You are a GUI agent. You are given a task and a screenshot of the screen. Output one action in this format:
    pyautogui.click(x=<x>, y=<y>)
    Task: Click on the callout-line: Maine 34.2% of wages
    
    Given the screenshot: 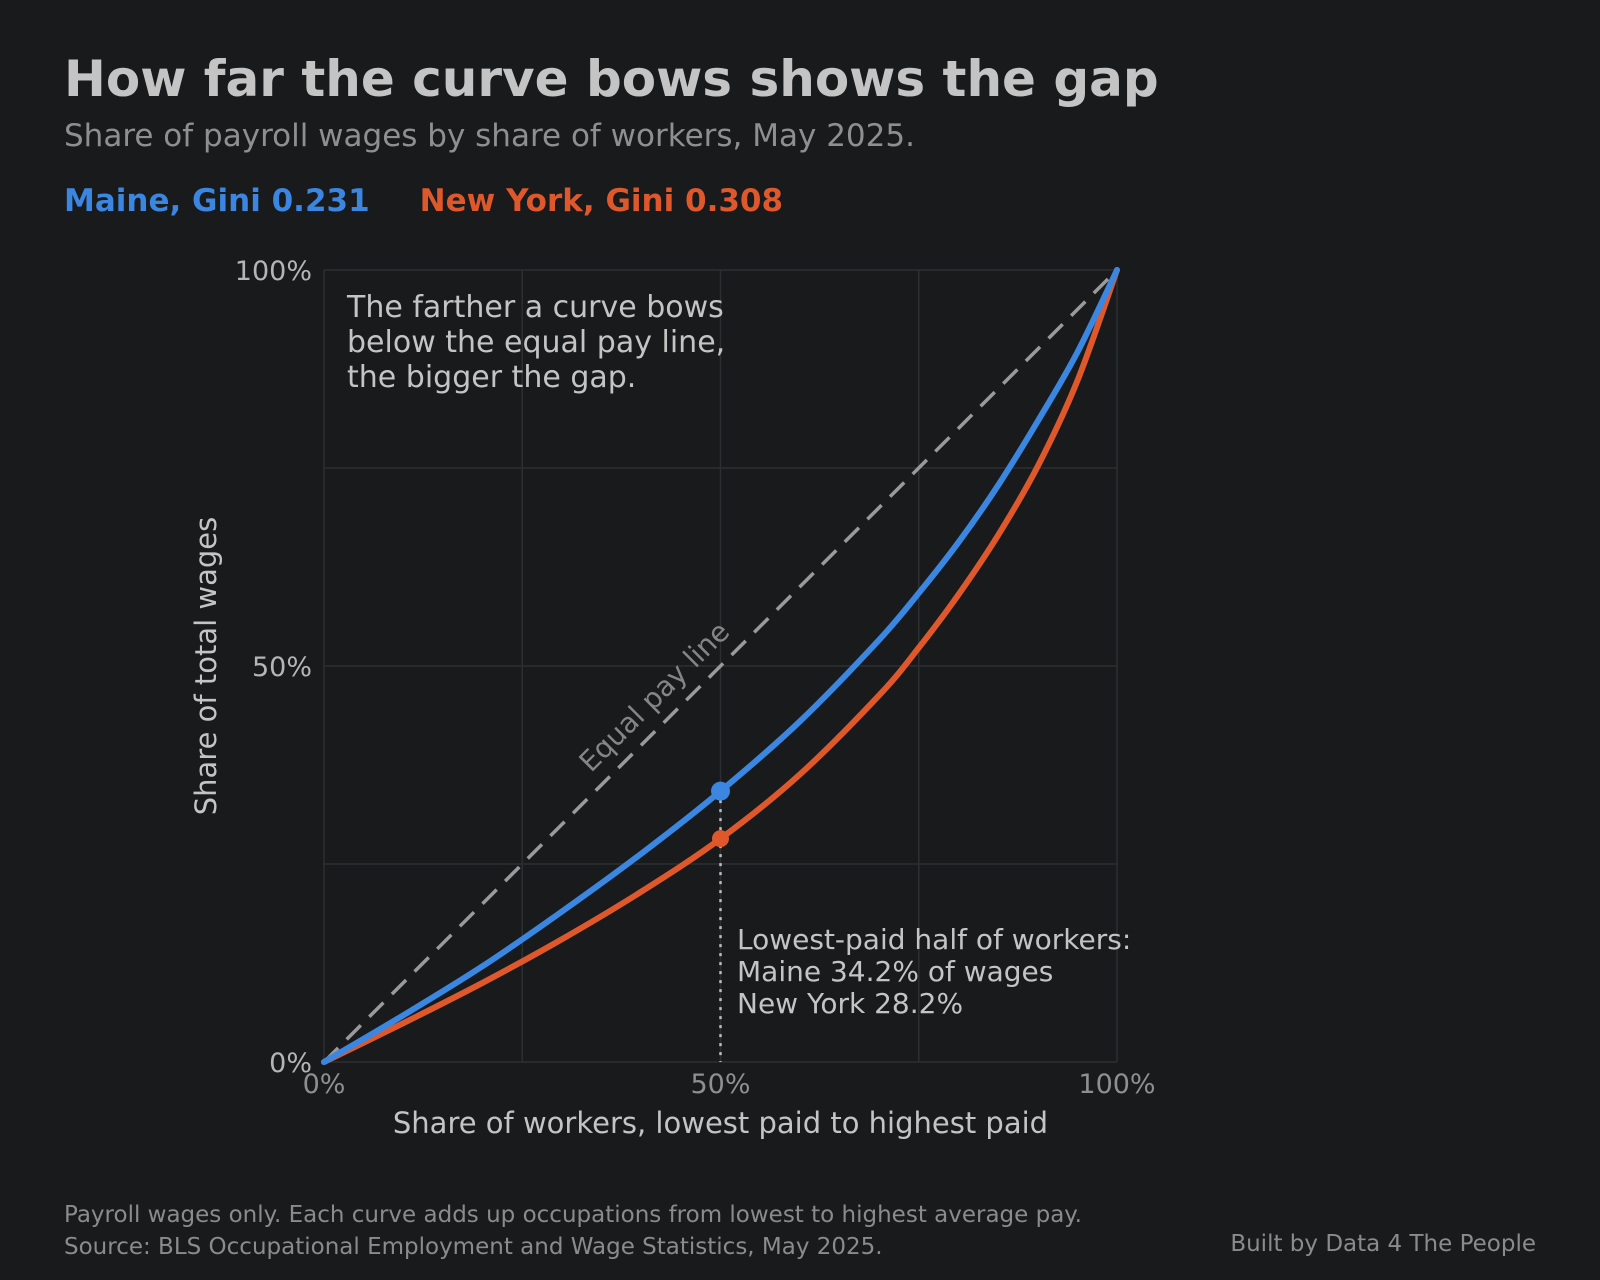 What is the action you would take?
    pyautogui.click(x=895, y=971)
    